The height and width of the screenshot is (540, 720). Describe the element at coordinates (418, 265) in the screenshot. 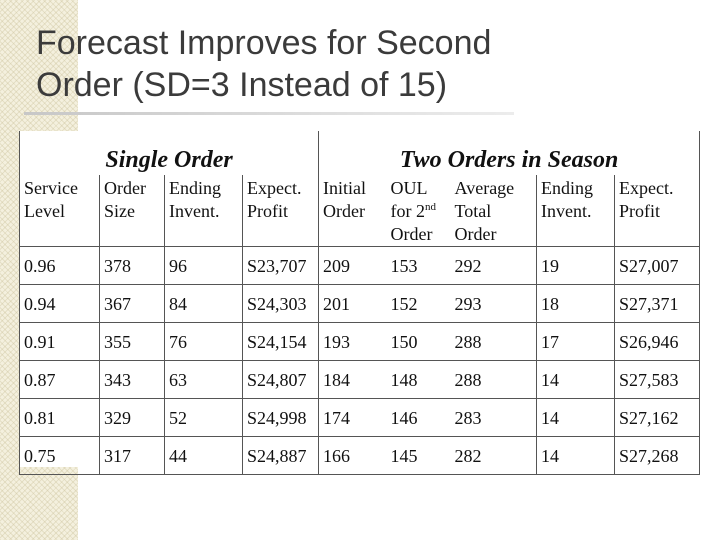

I see `table-cell: 153` at that location.